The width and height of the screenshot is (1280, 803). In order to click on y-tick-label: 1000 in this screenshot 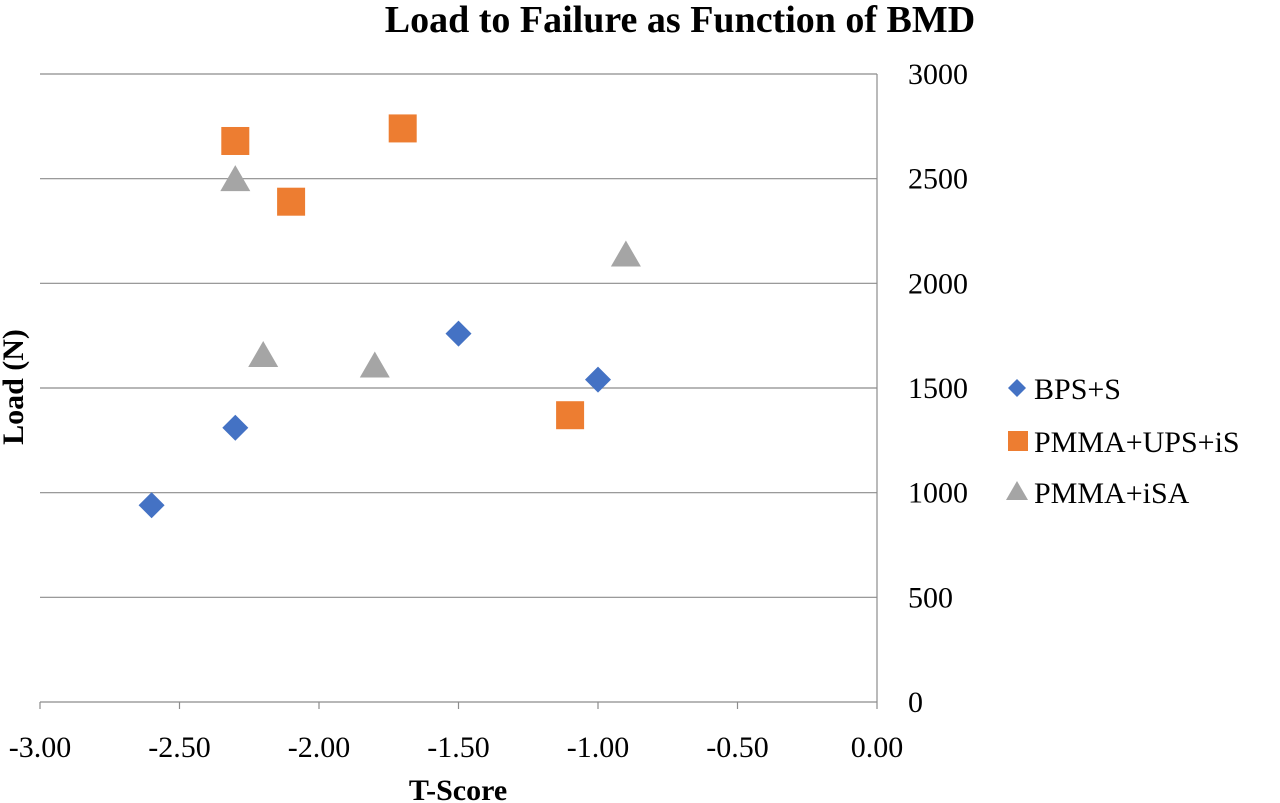, I will do `click(938, 493)`.